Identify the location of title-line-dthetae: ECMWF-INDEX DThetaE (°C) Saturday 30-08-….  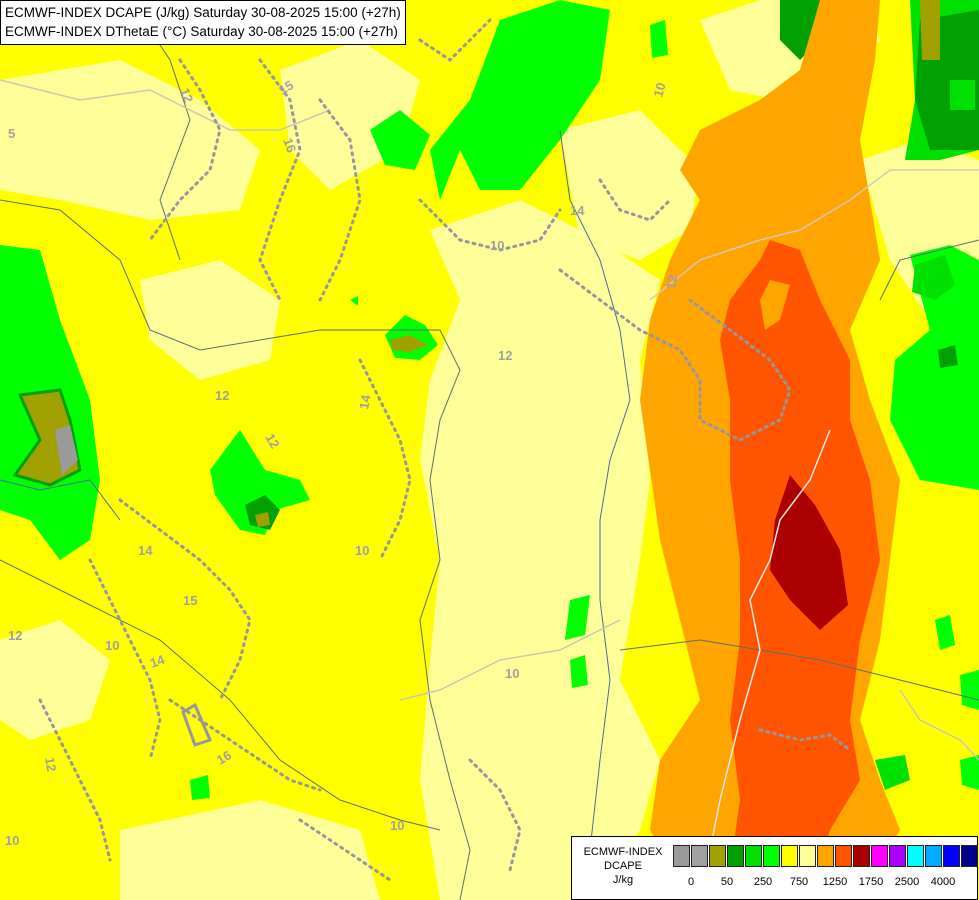
(201, 31).